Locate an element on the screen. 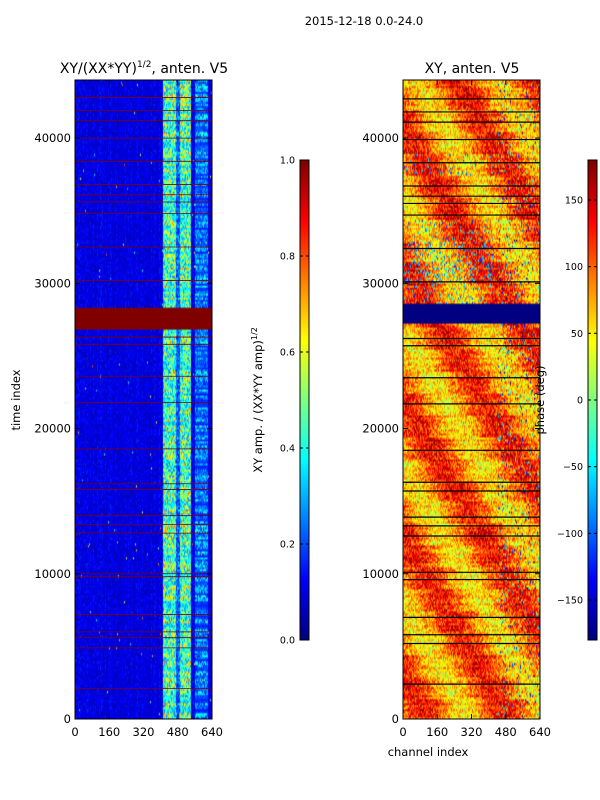 This screenshot has height=800, width=600. colorbar-tick-label: 0.6 is located at coordinates (287, 353).